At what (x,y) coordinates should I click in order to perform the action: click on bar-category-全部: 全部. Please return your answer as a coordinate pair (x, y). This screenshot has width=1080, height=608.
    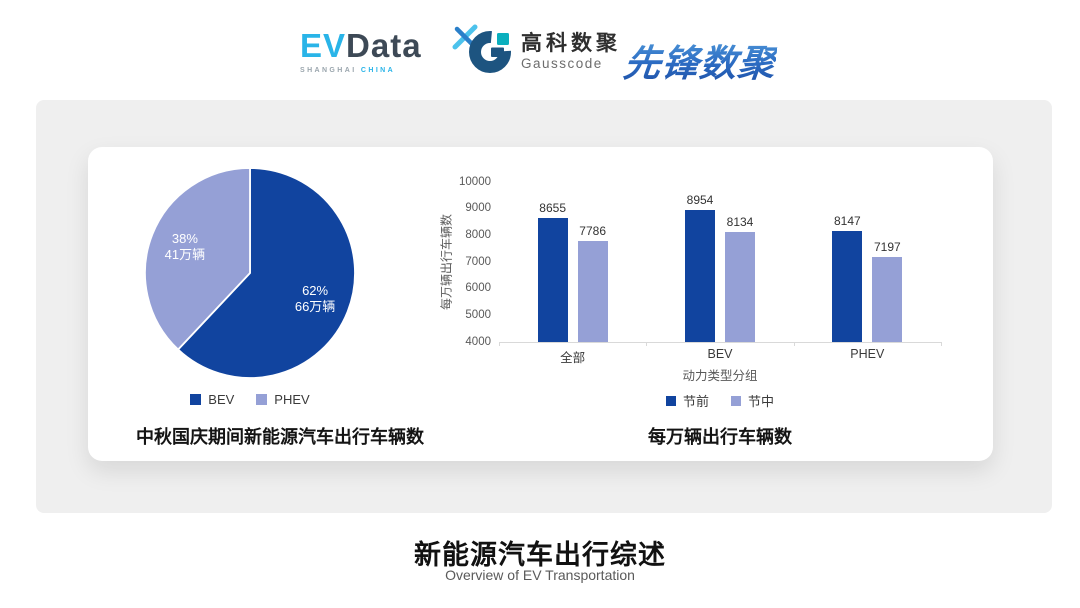
    Looking at the image, I should click on (573, 358).